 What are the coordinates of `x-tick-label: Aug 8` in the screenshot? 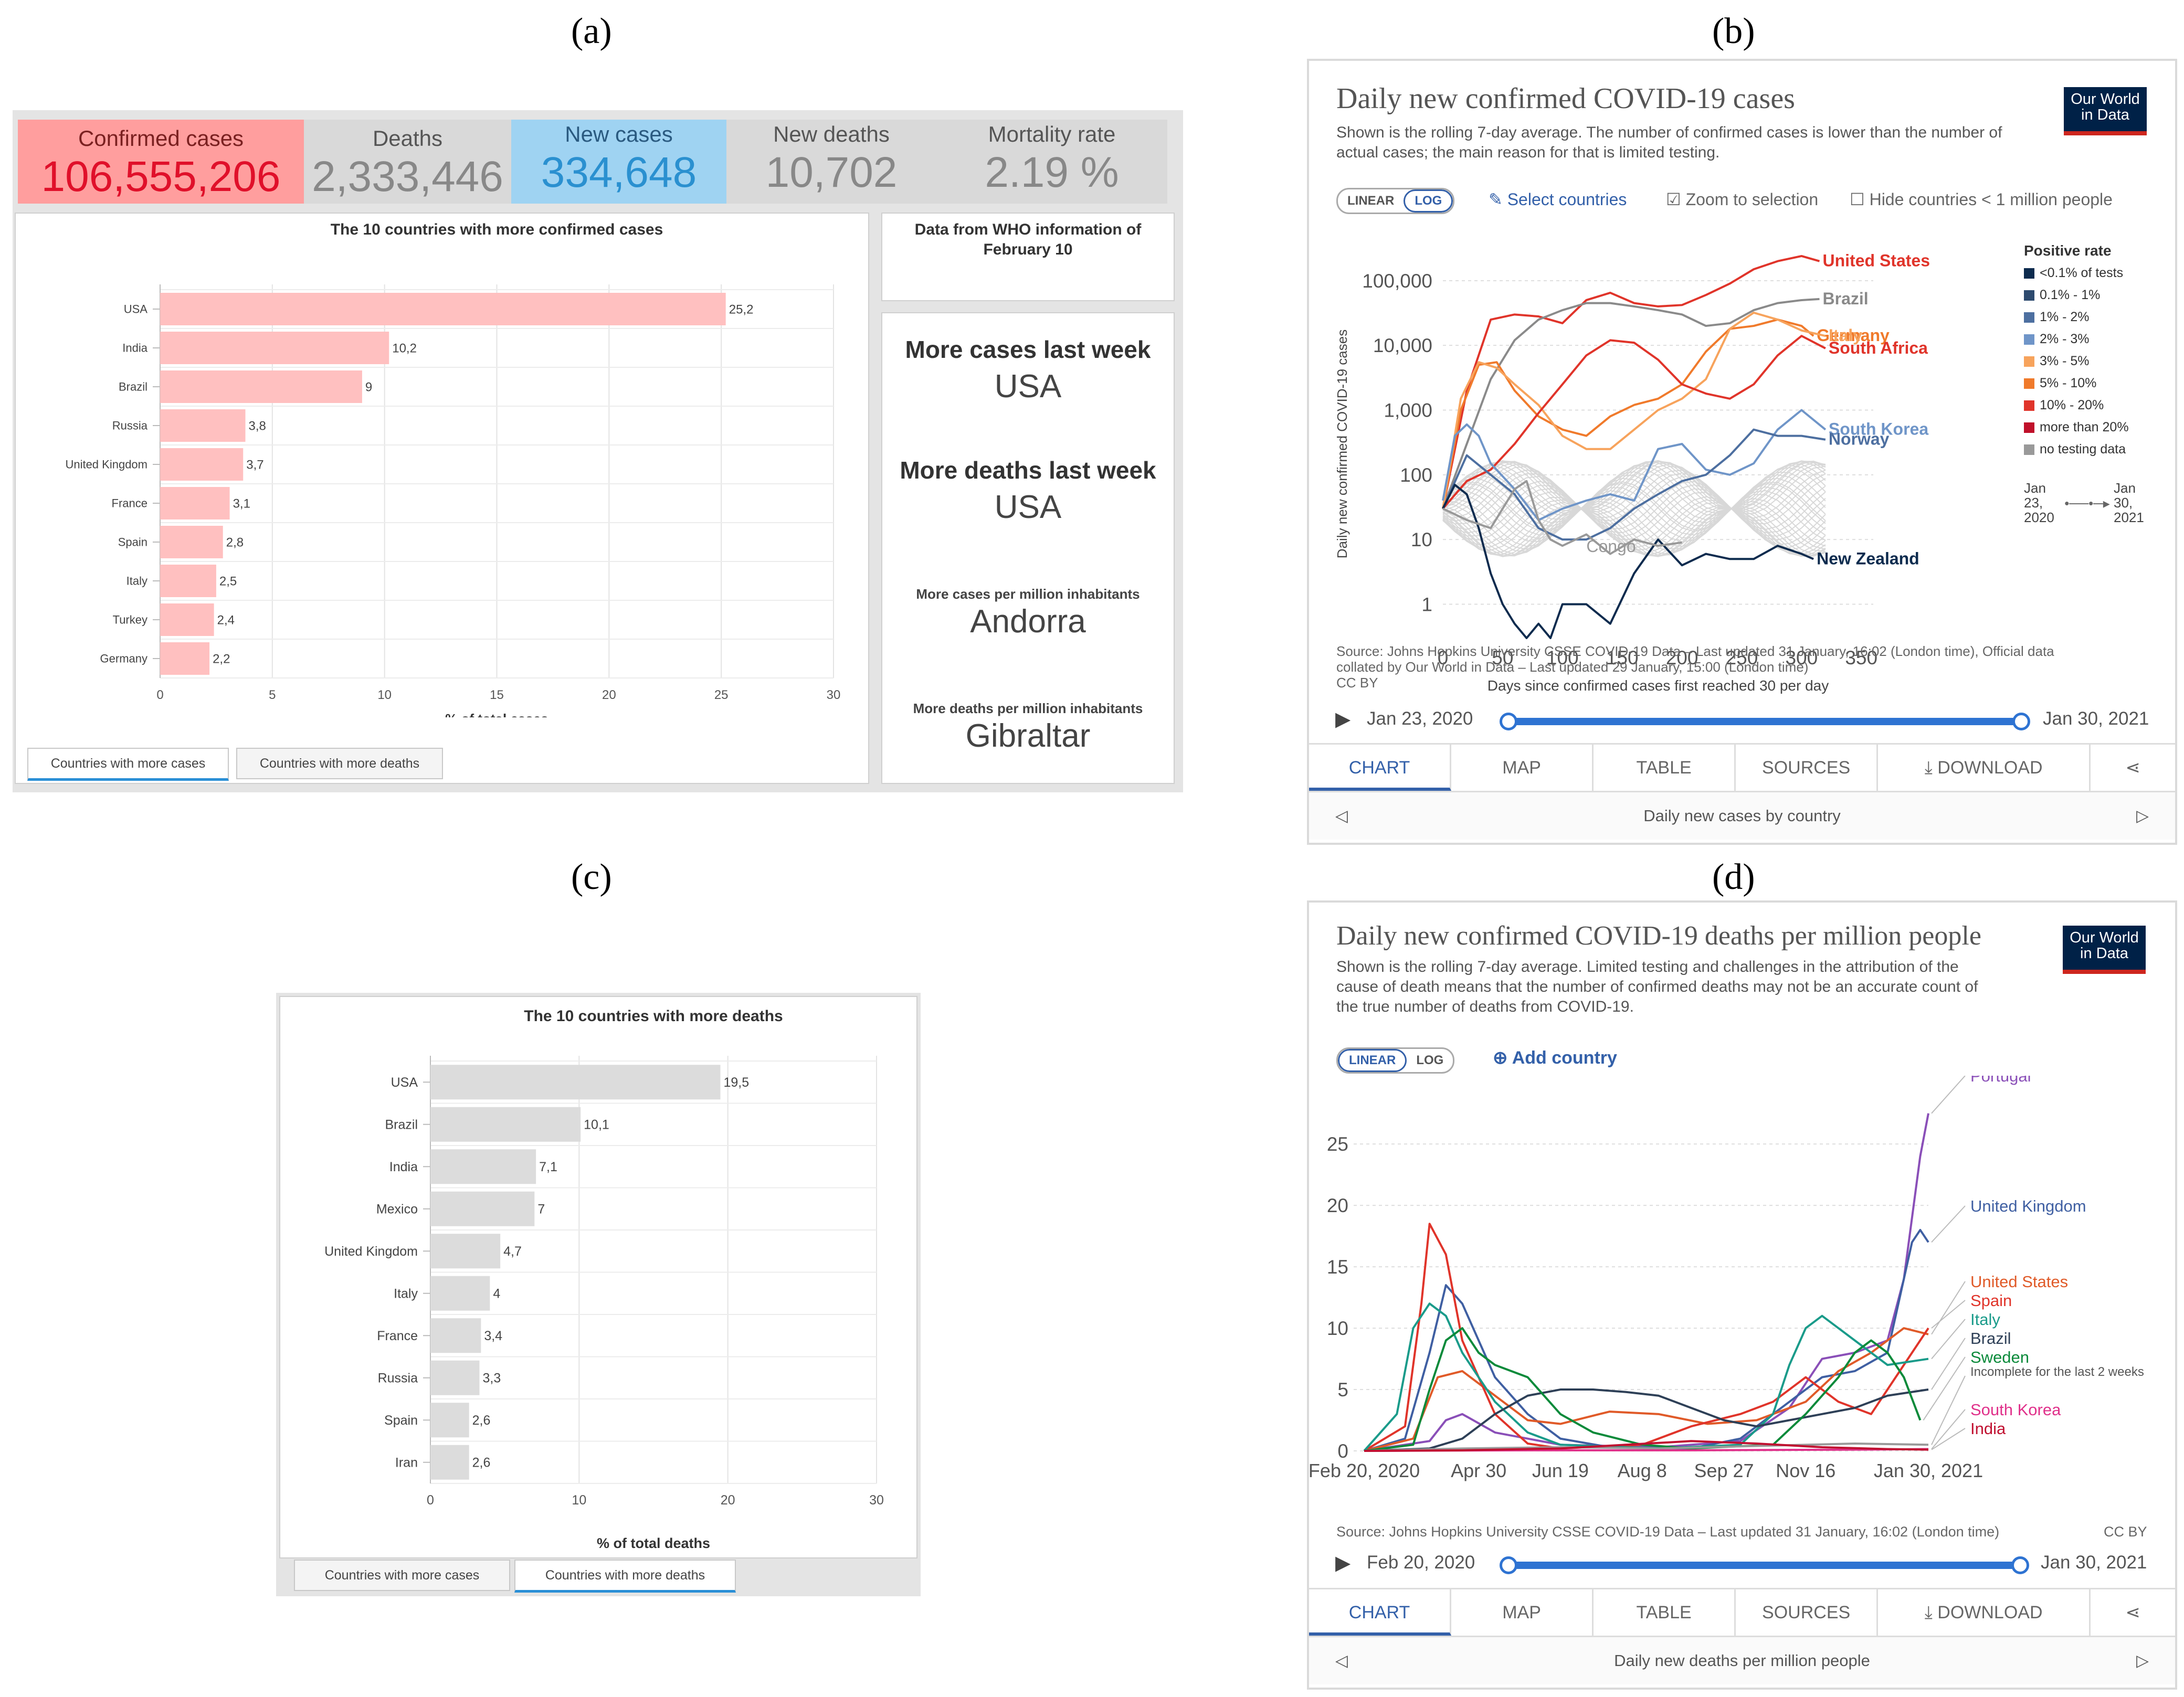 It's located at (1642, 1470).